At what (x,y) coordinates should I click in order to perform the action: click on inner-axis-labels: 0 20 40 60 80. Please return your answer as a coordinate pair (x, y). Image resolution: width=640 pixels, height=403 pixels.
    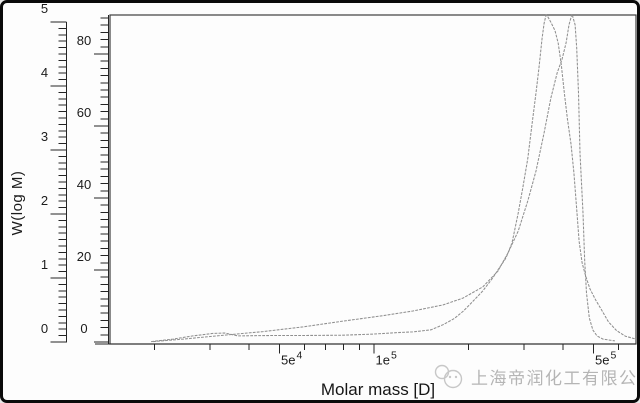
    Looking at the image, I should click on (84, 184).